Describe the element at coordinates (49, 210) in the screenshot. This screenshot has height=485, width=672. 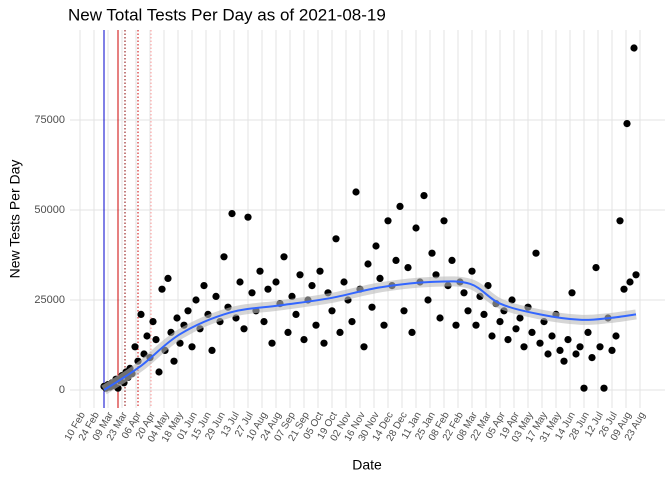
I see `y-tick-label: 50000` at that location.